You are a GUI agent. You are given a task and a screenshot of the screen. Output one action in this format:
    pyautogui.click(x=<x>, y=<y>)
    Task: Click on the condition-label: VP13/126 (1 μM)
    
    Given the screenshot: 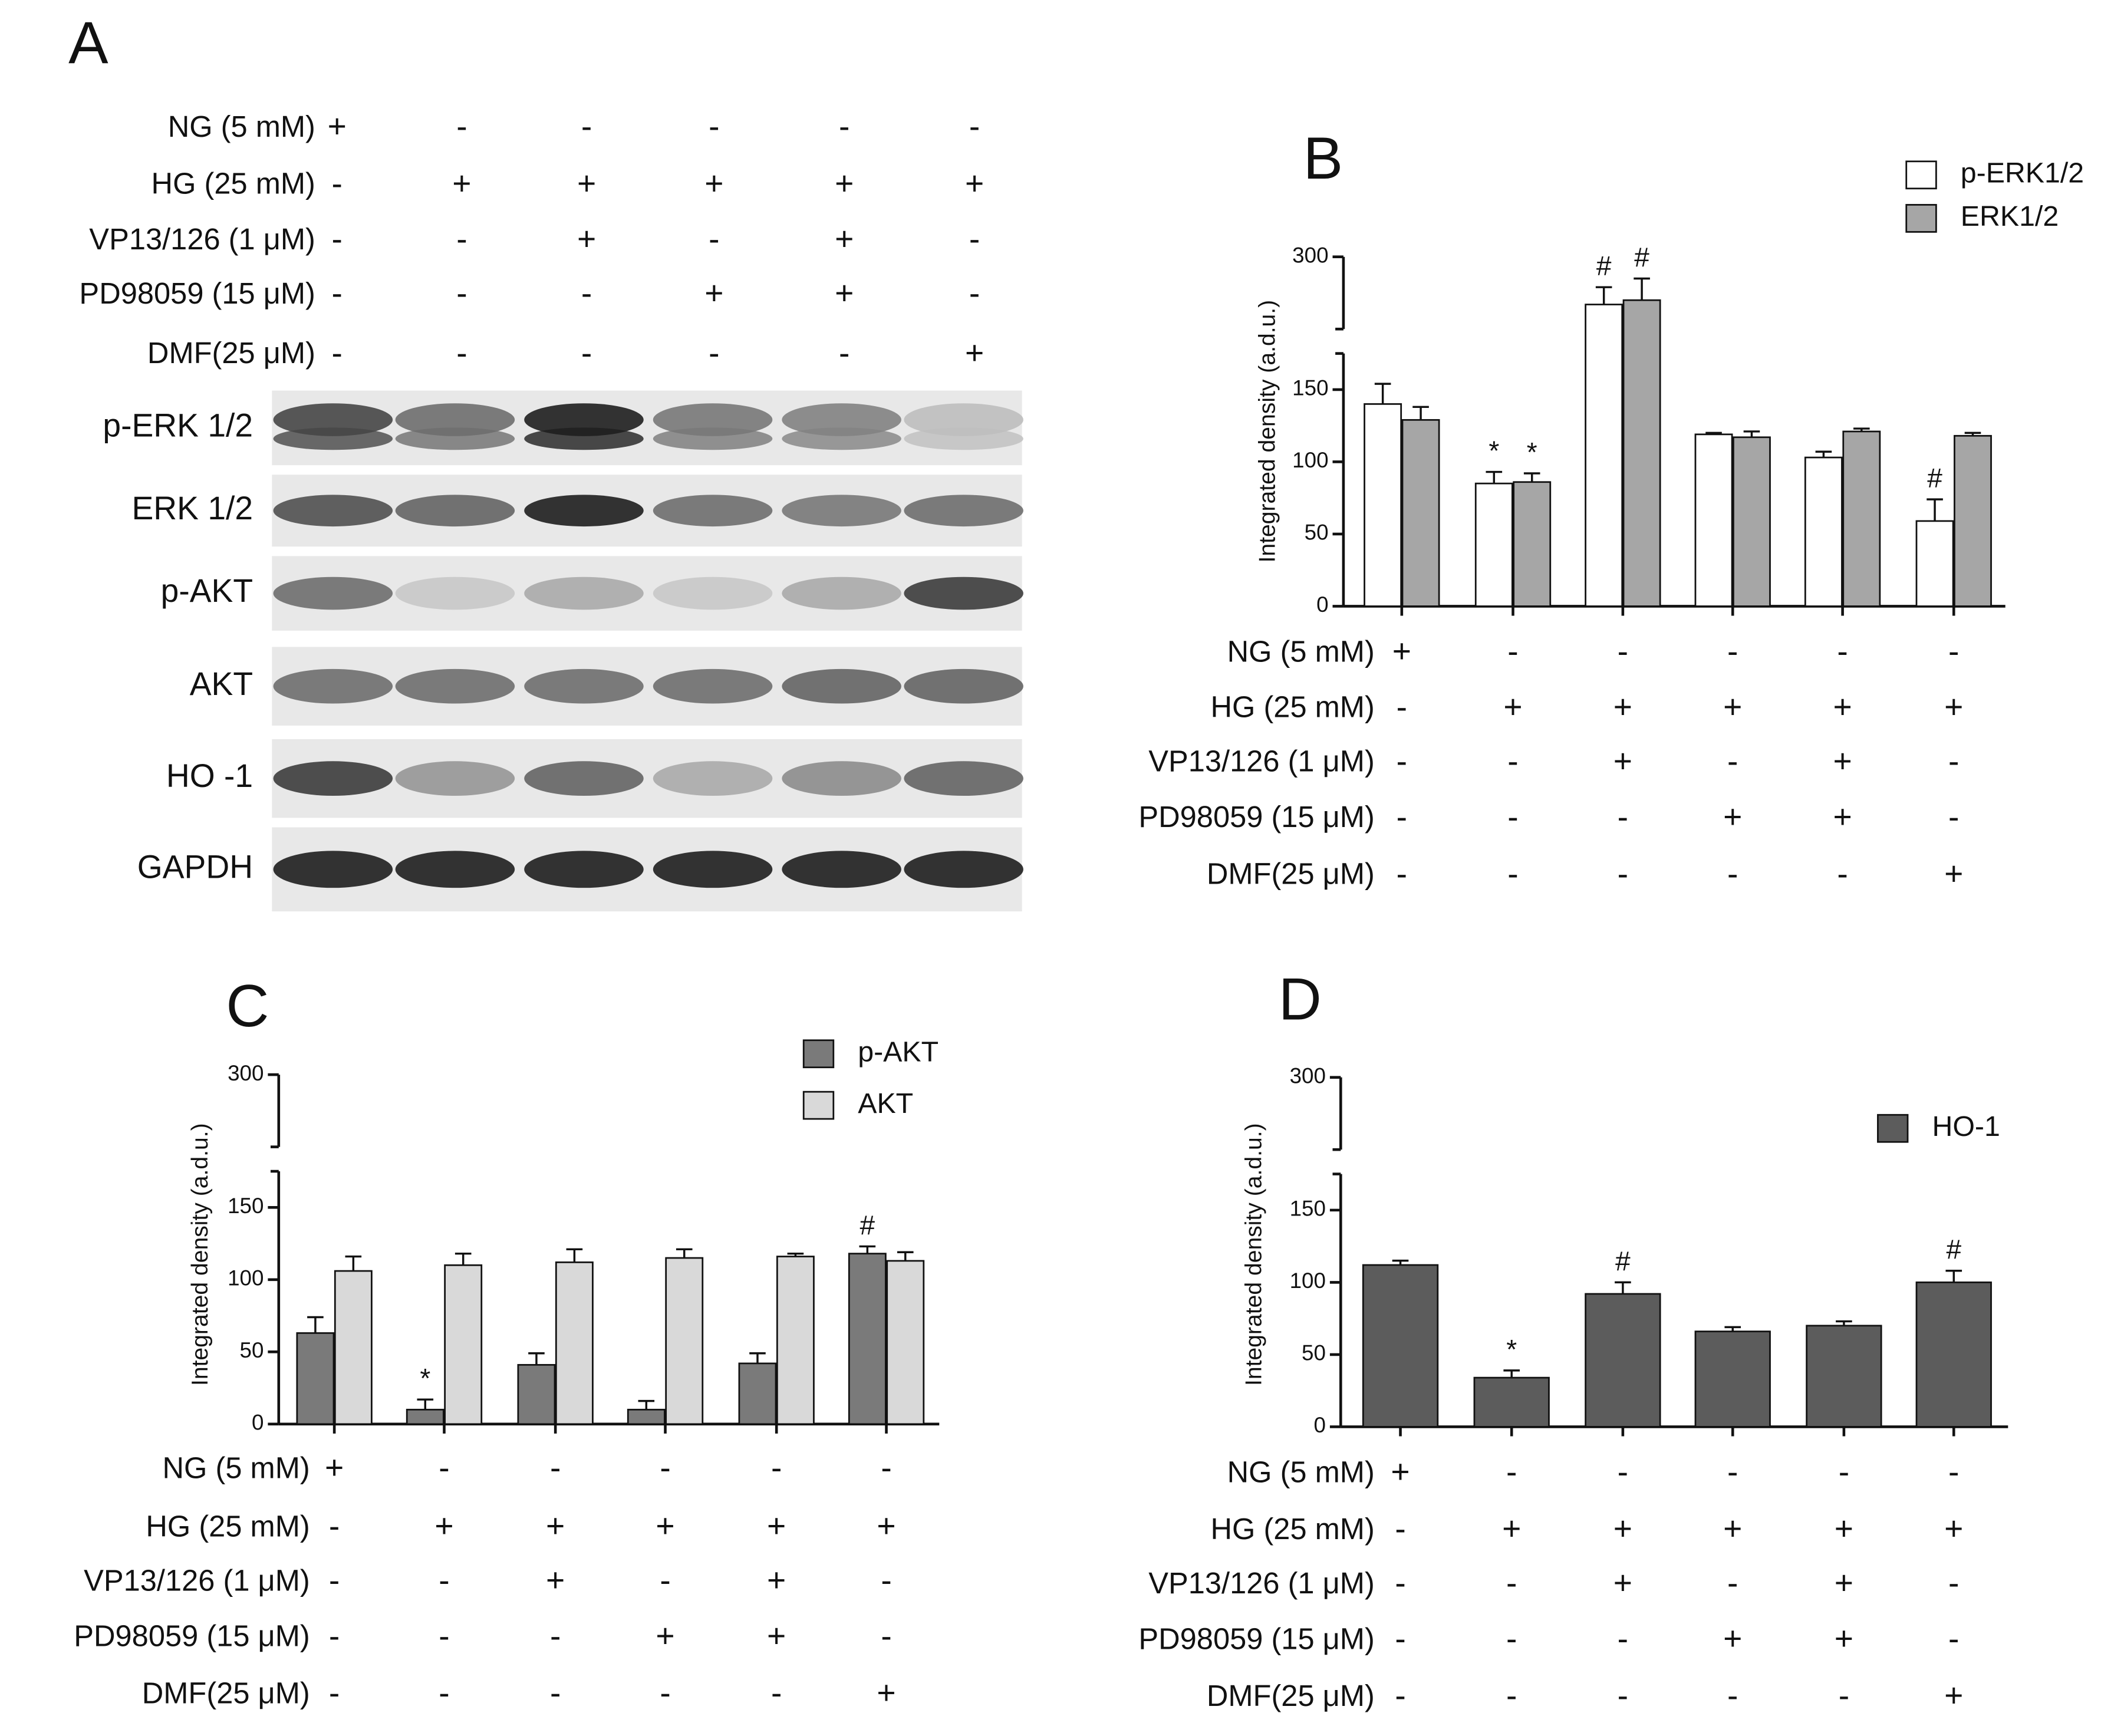 What is the action you would take?
    pyautogui.click(x=1261, y=1583)
    